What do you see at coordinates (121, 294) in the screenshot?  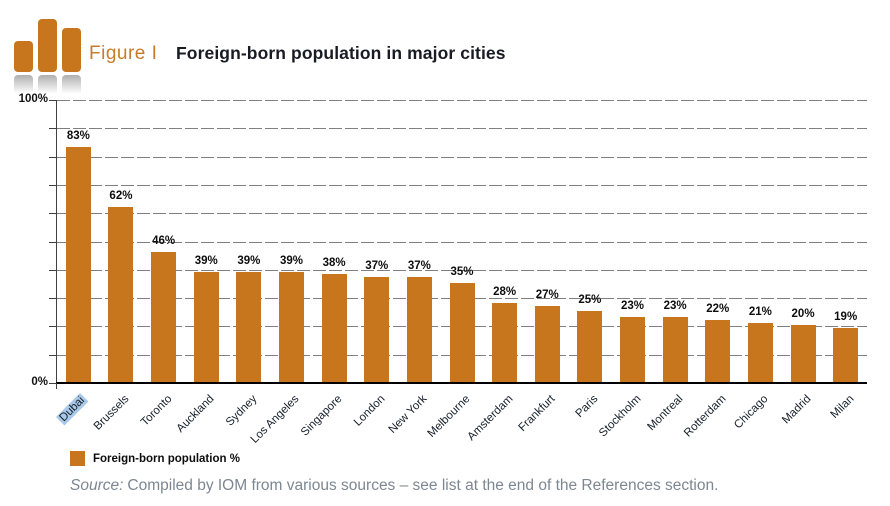 I see `bar-brussels` at bounding box center [121, 294].